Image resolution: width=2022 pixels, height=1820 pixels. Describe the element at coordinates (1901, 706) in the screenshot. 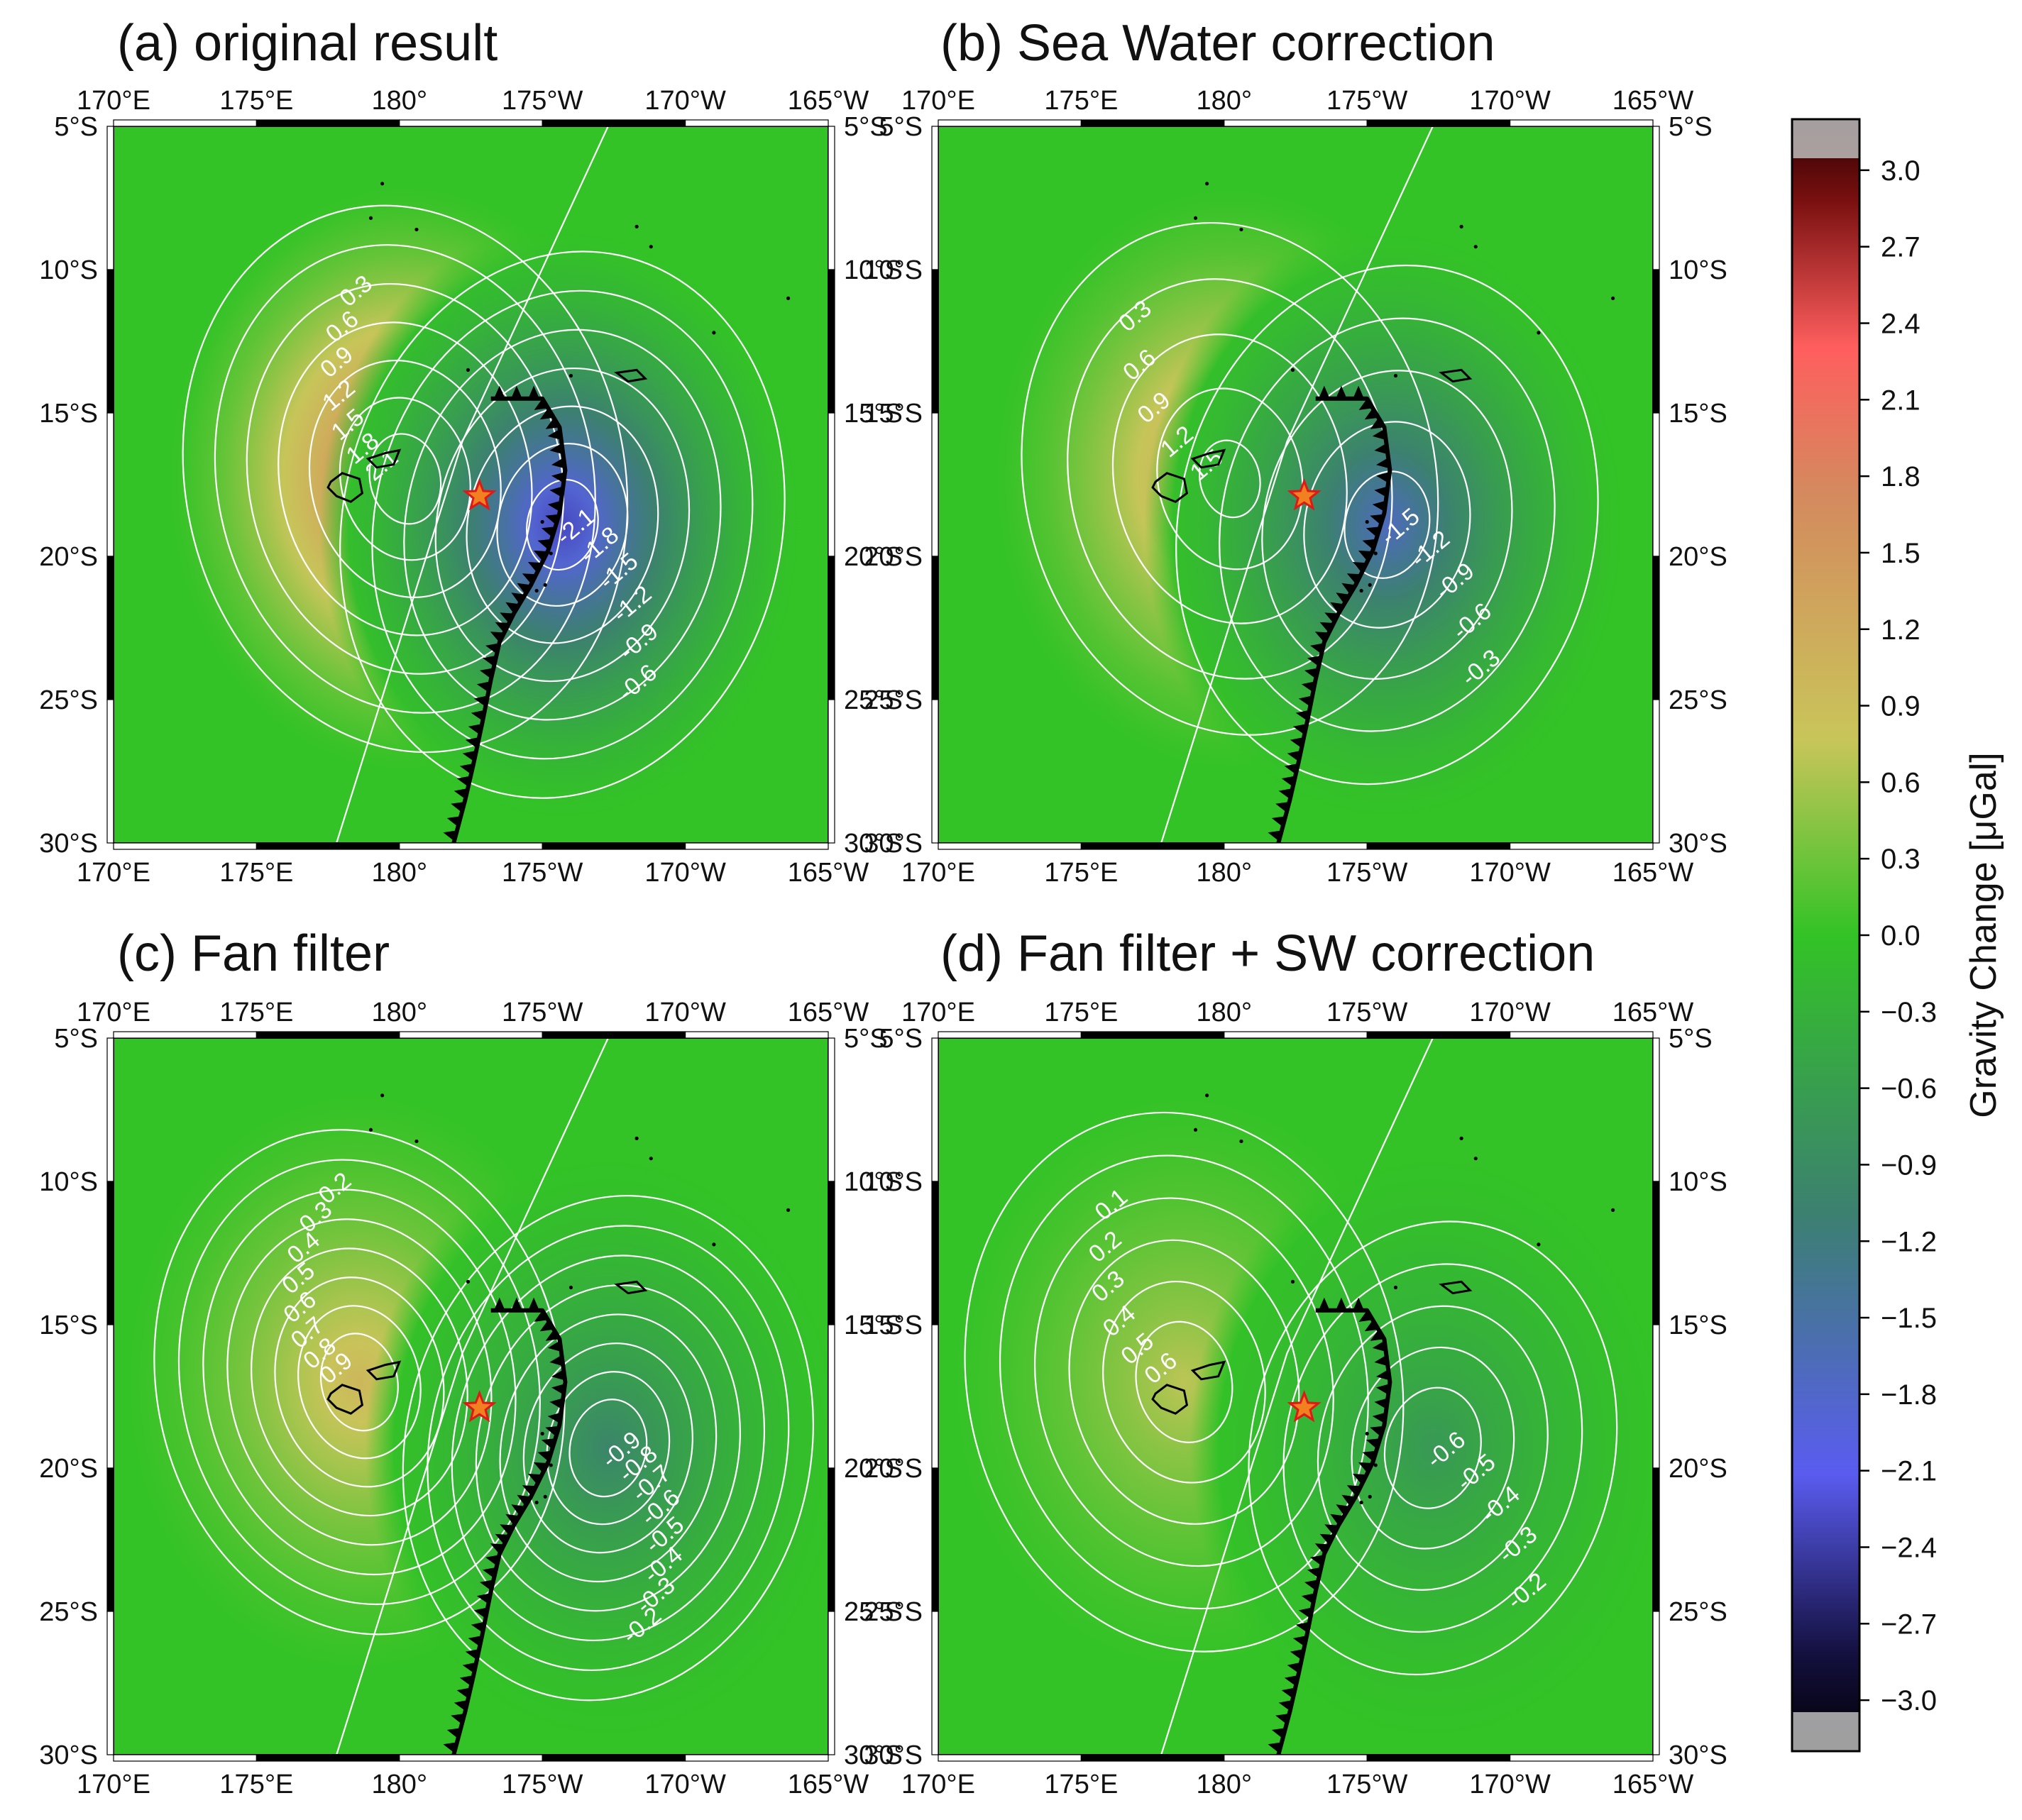

I see `colorbar-tick-label: 0.9` at that location.